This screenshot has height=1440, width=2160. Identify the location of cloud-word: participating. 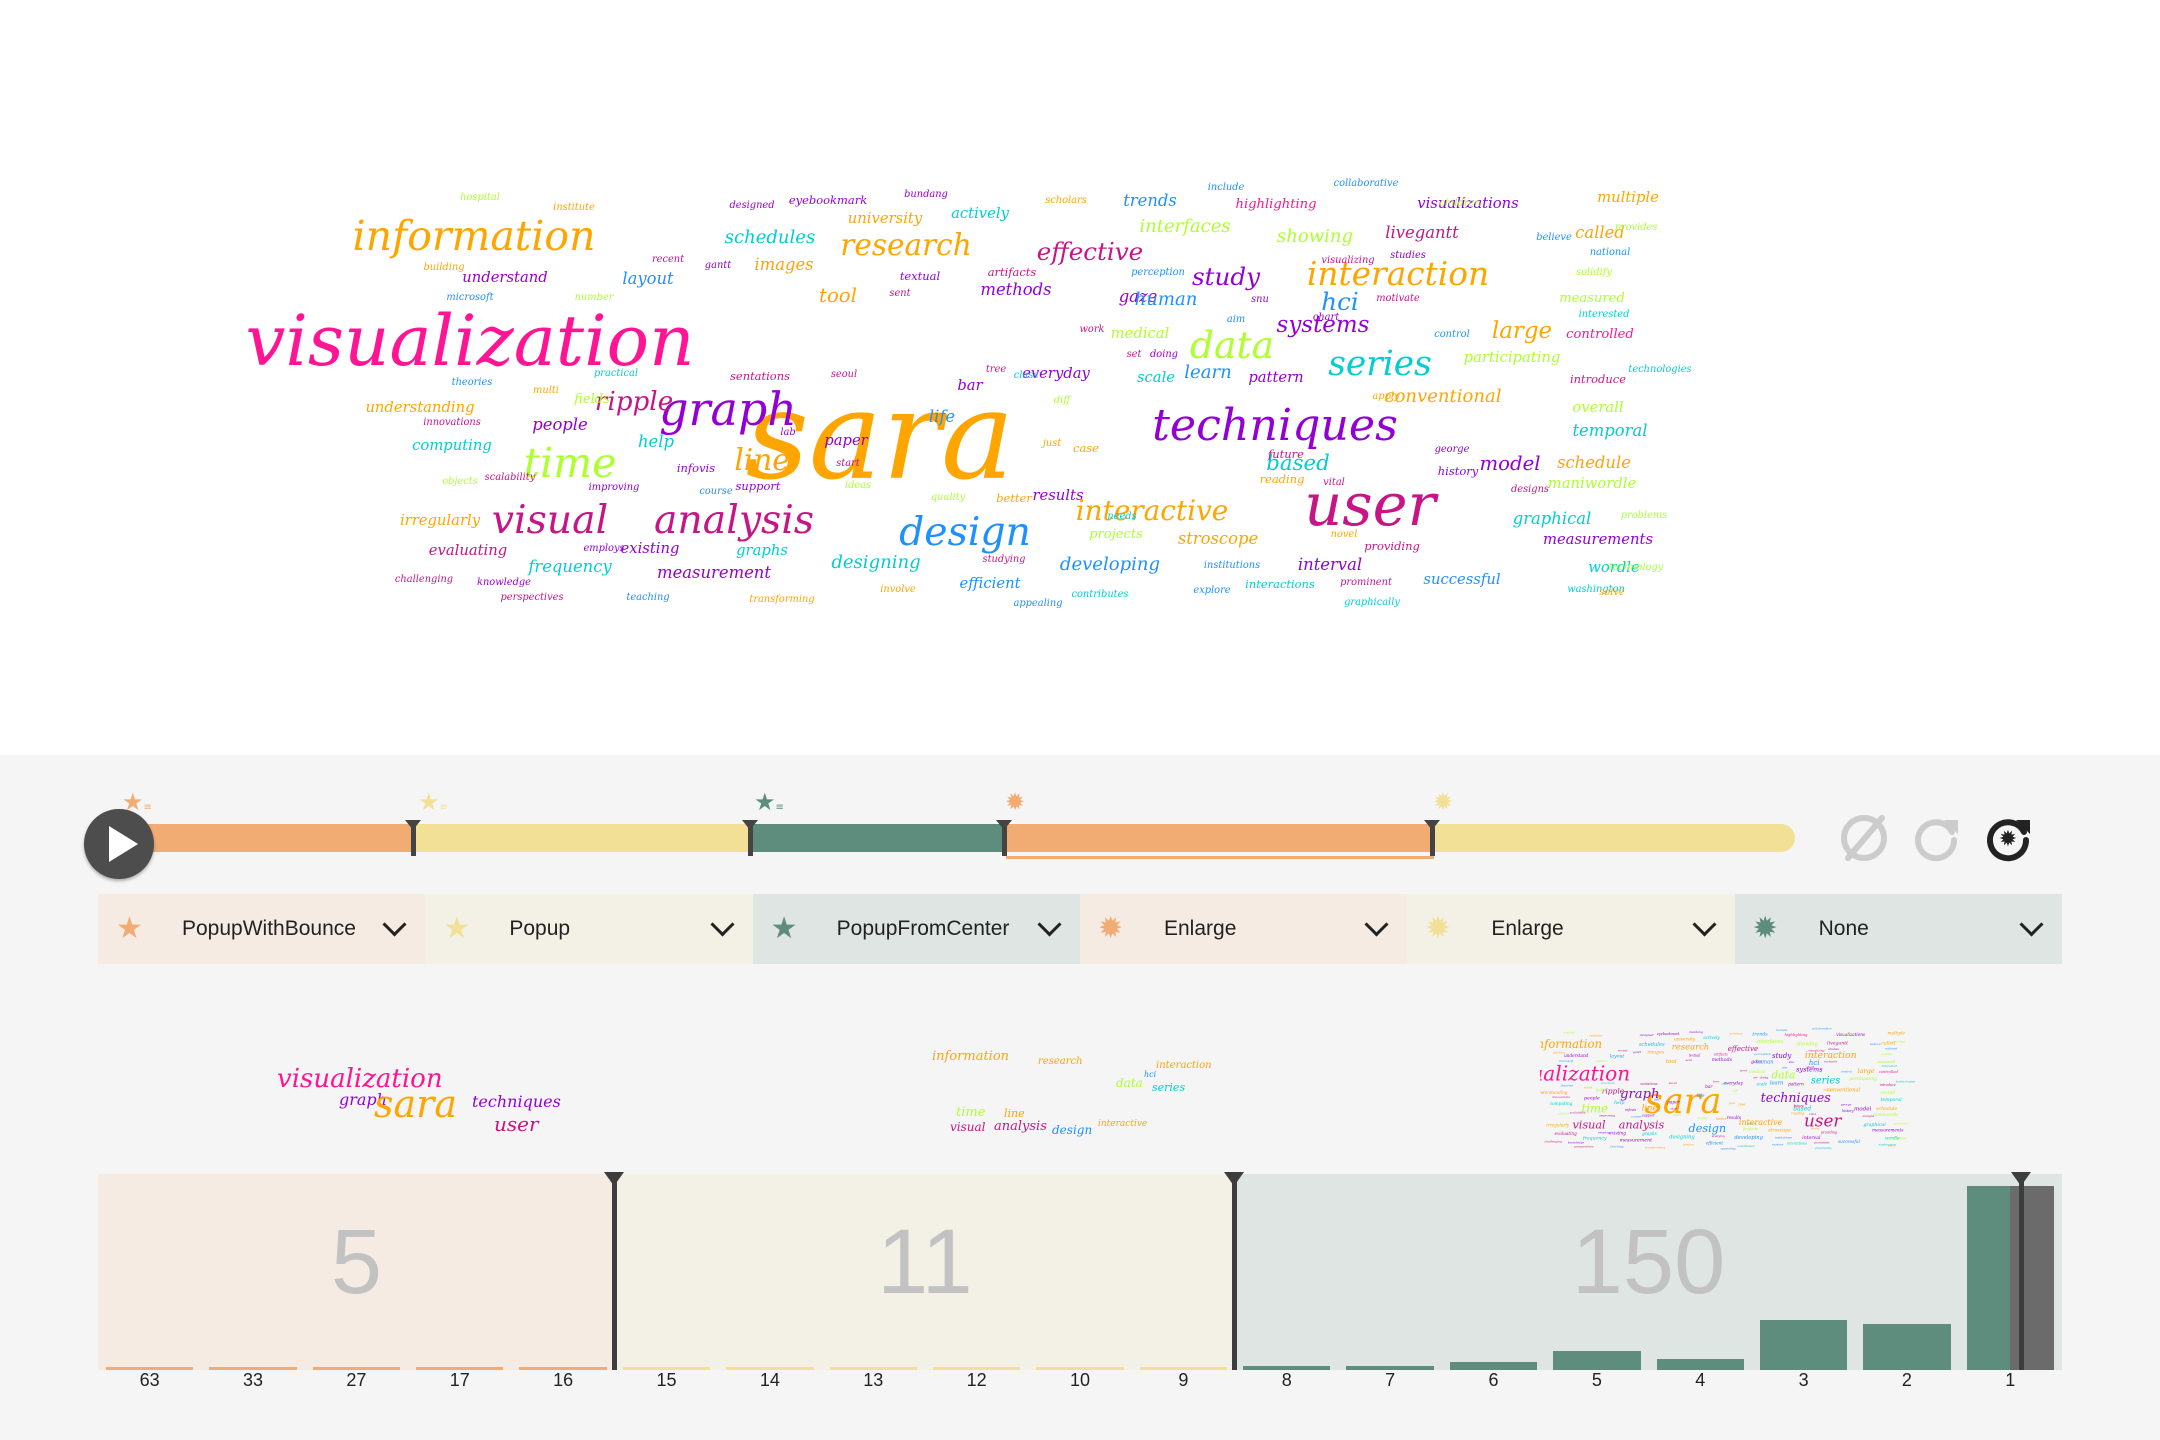
(1512, 357).